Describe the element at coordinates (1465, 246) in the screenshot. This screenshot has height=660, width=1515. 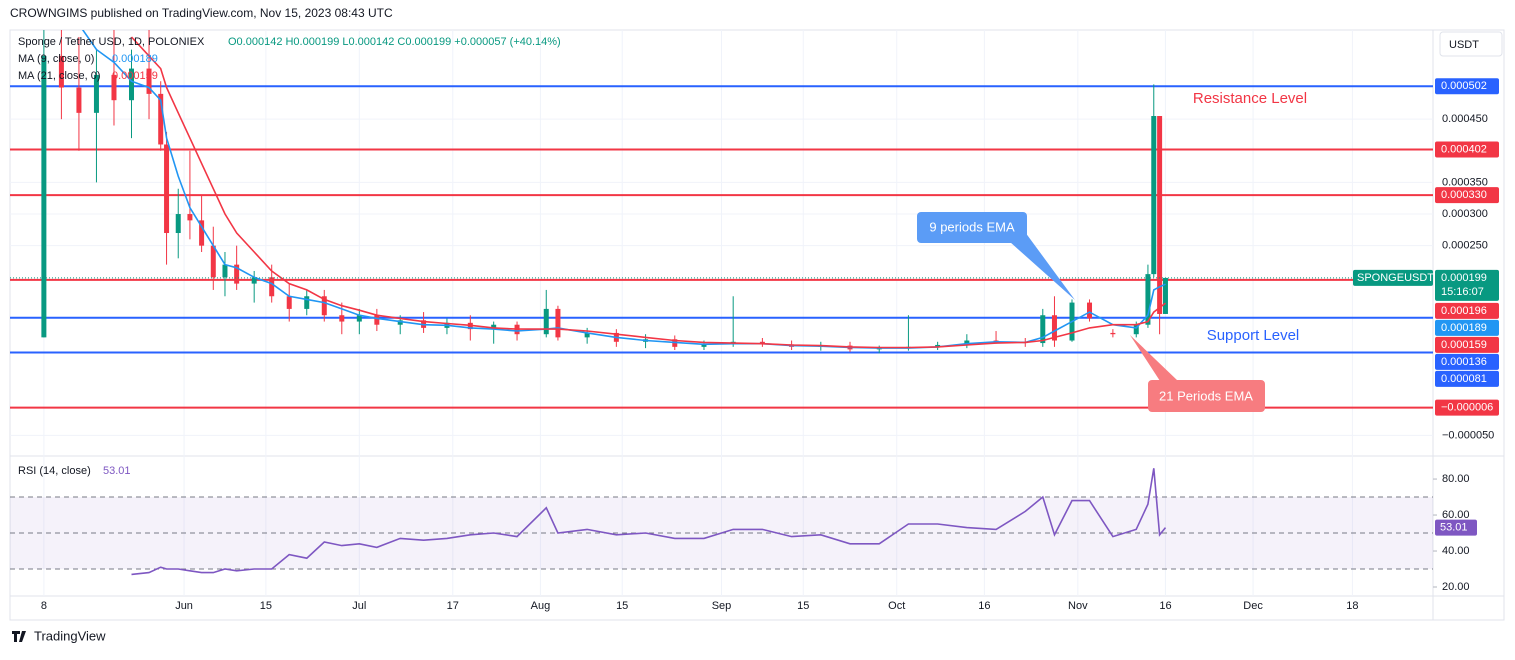
I see `y-tick-label: 0.000250` at that location.